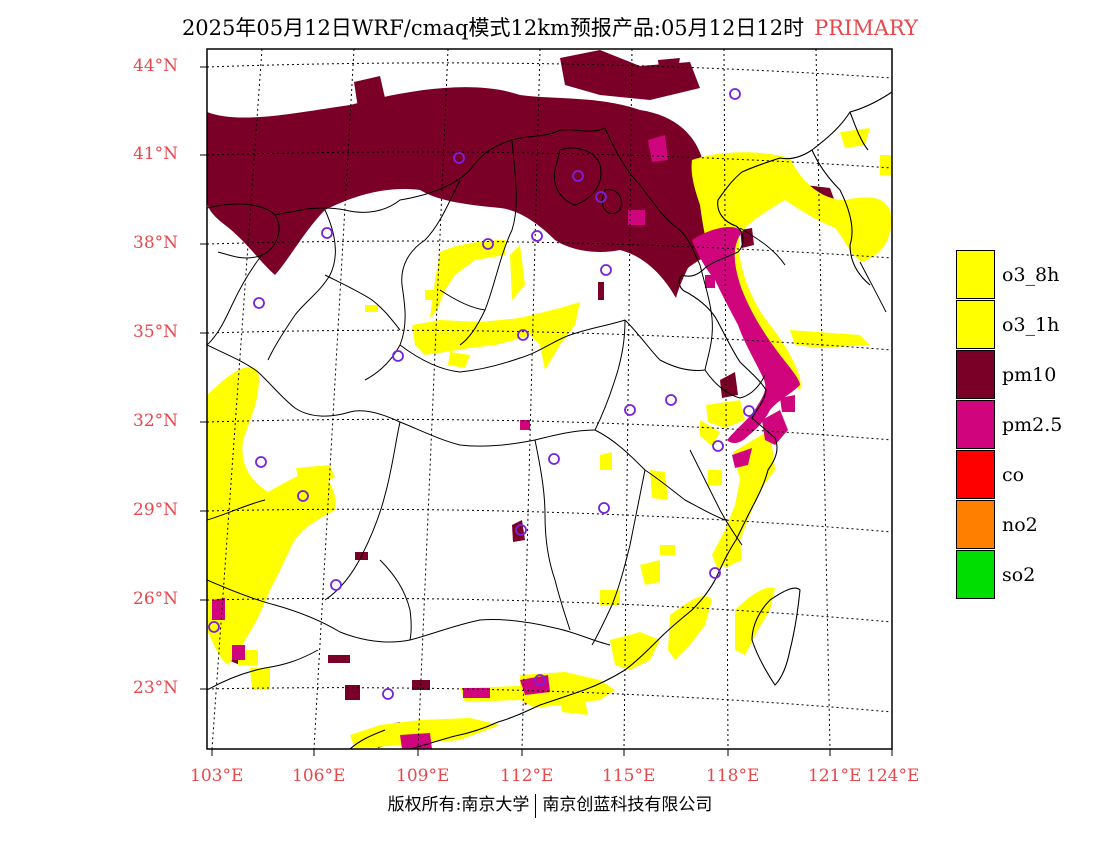 Image resolution: width=1100 pixels, height=850 pixels. Describe the element at coordinates (835, 776) in the screenshot. I see `lon-label-121: 121°E` at that location.